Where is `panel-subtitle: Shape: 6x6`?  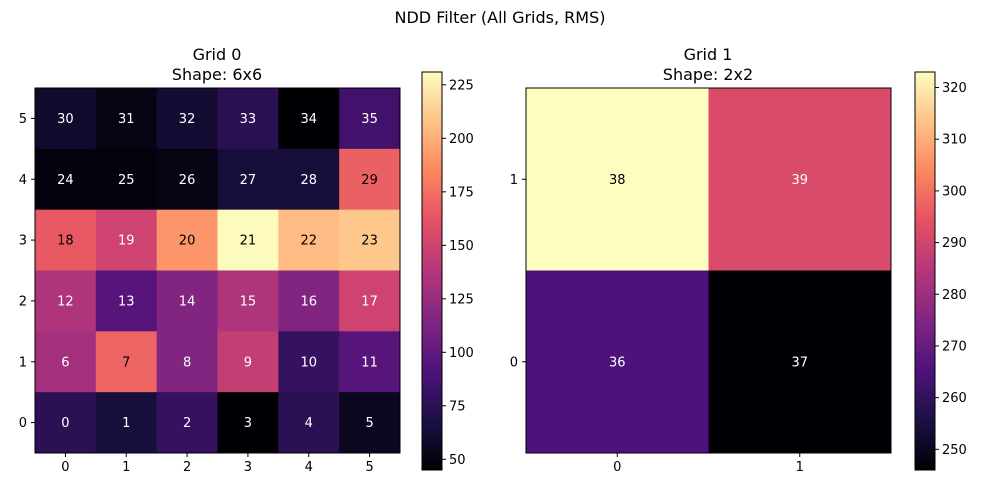 panel-subtitle: Shape: 6x6 is located at coordinates (217, 74).